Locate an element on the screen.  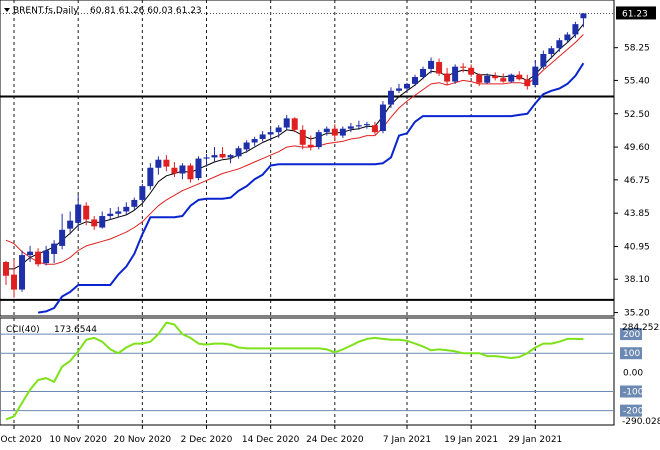
y-tick-label: 55.40 is located at coordinates (637, 81).